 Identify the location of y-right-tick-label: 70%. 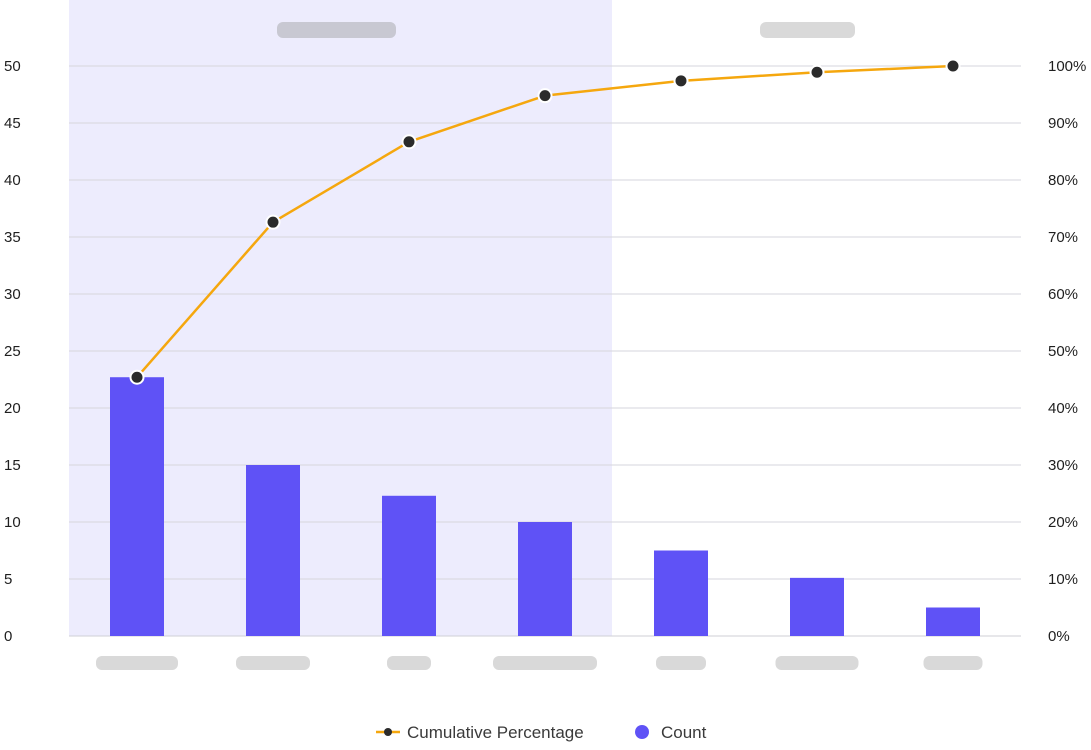
(1063, 237).